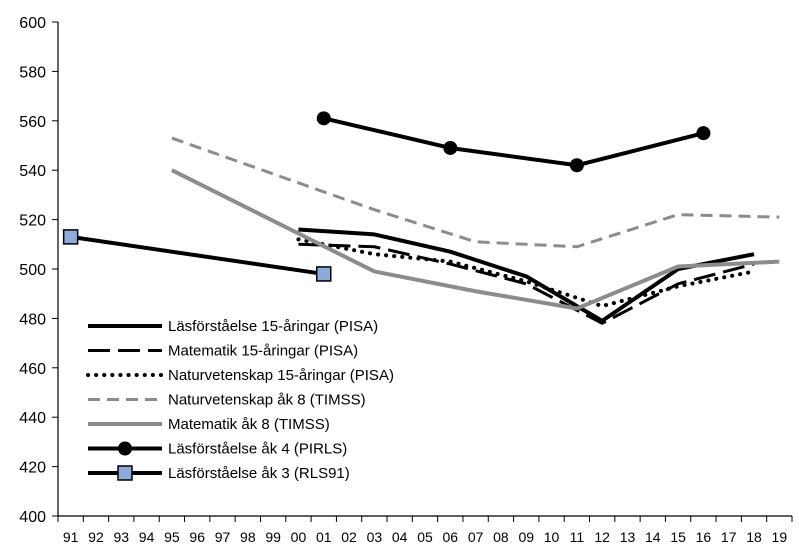  What do you see at coordinates (476, 537) in the screenshot?
I see `x-tick-label: 07` at bounding box center [476, 537].